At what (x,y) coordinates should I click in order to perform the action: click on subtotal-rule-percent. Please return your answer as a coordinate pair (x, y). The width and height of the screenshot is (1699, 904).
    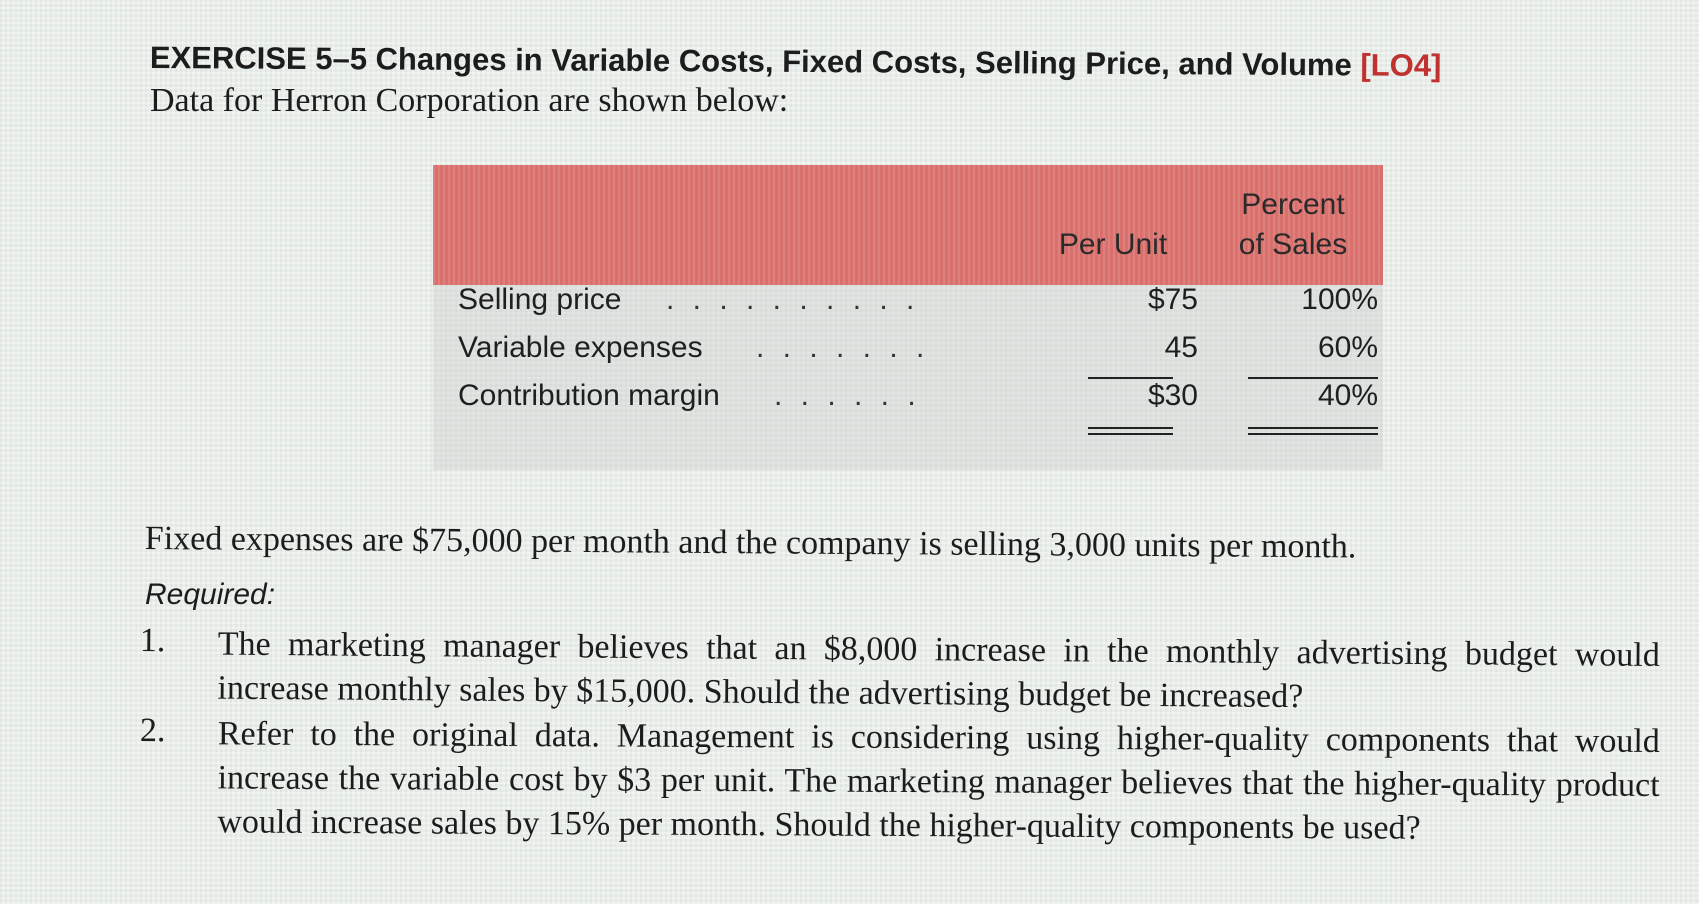
    Looking at the image, I should click on (1313, 378).